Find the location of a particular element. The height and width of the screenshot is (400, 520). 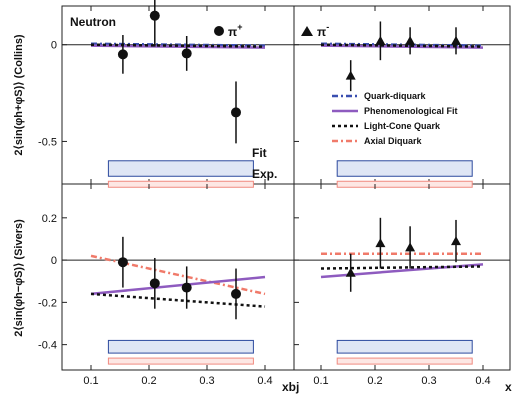

legend-label: Quark-diquark is located at coordinates (395, 96).